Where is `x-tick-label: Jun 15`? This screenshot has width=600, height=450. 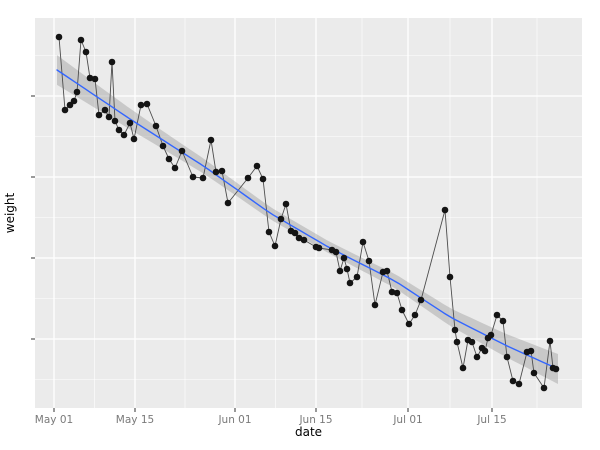 x-tick-label: Jun 15 is located at coordinates (315, 420).